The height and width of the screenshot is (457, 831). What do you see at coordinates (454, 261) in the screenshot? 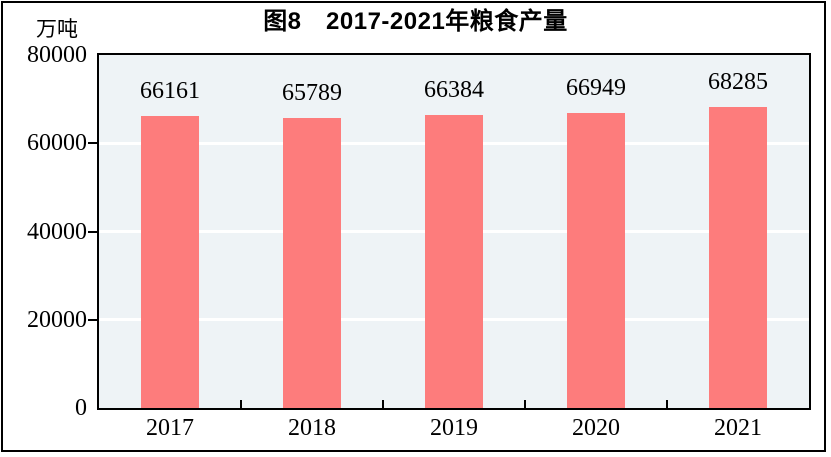
I see `bar-2019` at bounding box center [454, 261].